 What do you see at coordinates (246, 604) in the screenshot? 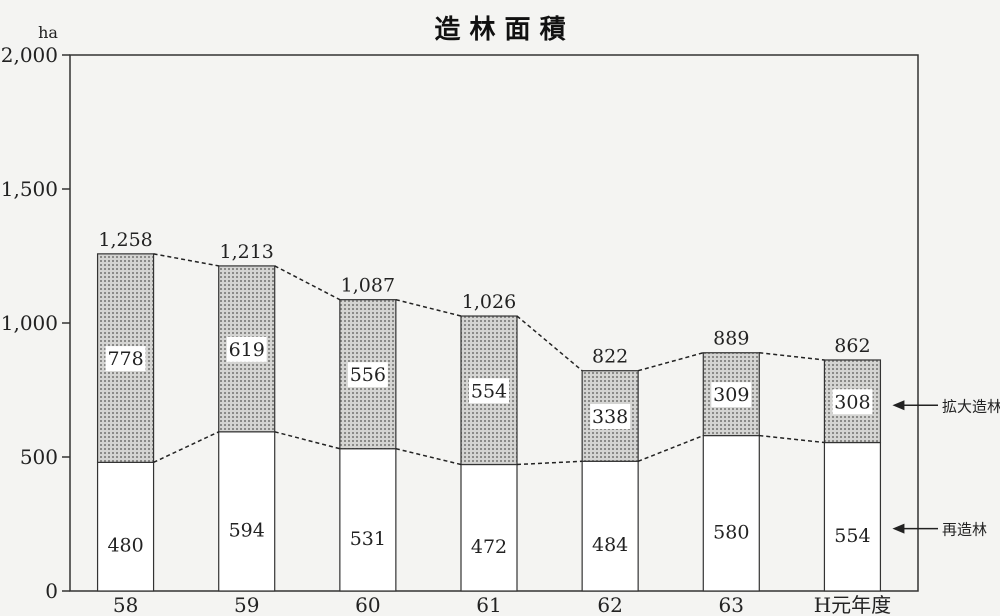
I see `x-tick-label: 59` at bounding box center [246, 604].